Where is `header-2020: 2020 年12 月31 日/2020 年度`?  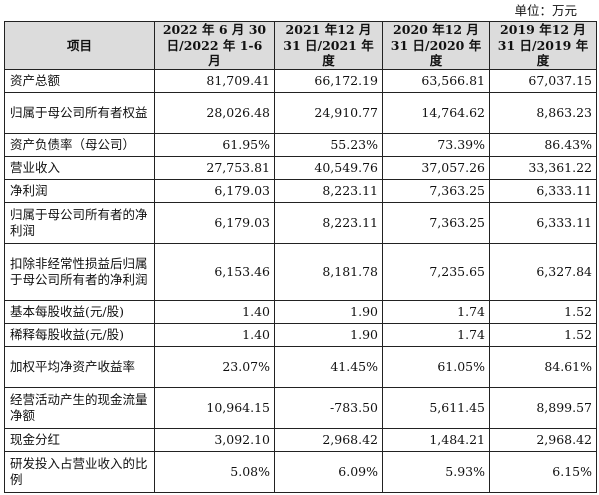
header-2020: 2020 年12 月31 日/2020 年度 is located at coordinates (436, 45).